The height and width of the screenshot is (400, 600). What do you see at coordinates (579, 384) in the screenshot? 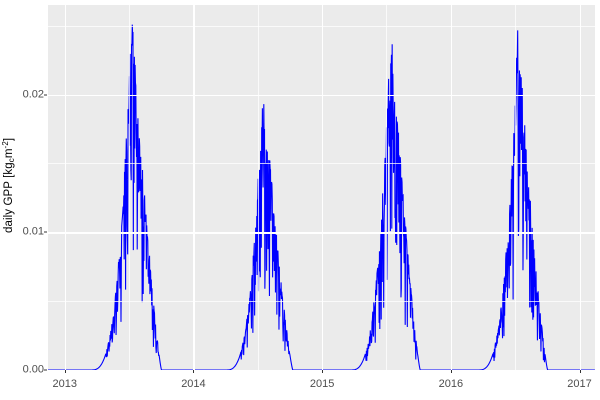
I see `x-axis-tick-label: 2017` at bounding box center [579, 384].